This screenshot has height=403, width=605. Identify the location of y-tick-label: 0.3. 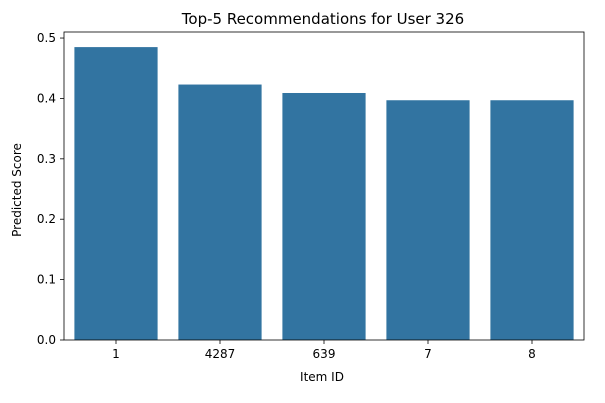
(46, 159).